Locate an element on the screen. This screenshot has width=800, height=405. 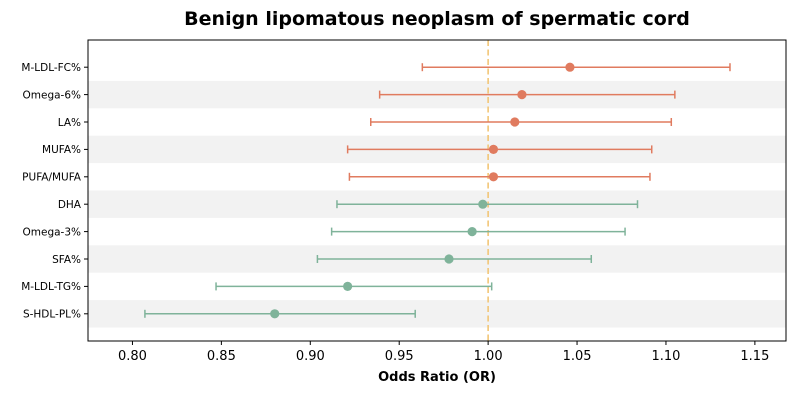
x-tick-label: 0.80 is located at coordinates (132, 356).